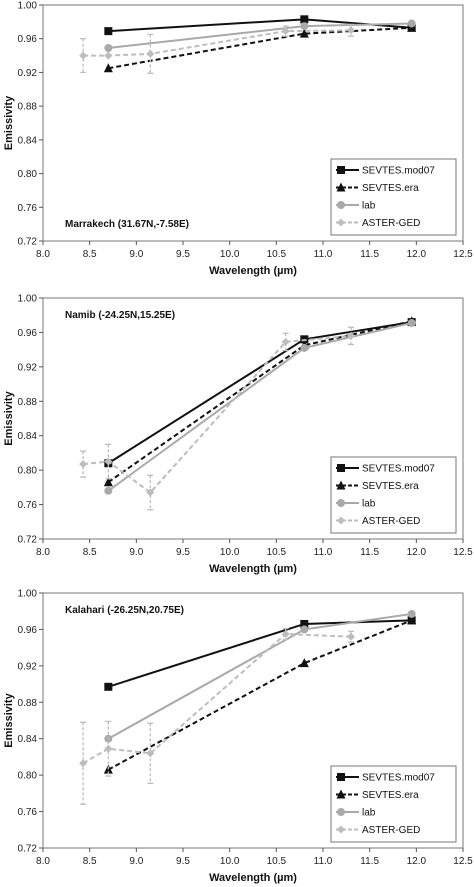 The width and height of the screenshot is (474, 887). I want to click on x-tick-label: 9.5, so click(183, 861).